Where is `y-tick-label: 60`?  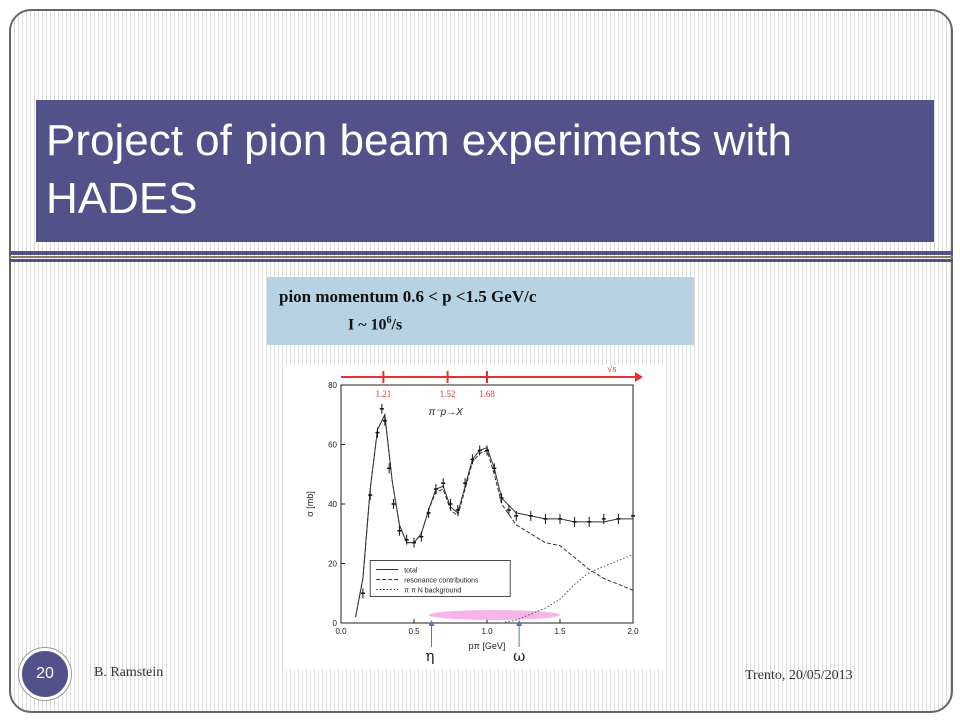 y-tick-label: 60 is located at coordinates (332, 445).